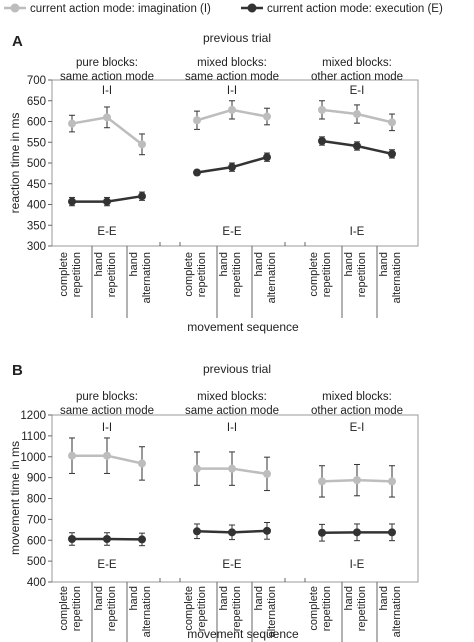  I want to click on y-tick-label: 1100, so click(33, 437).